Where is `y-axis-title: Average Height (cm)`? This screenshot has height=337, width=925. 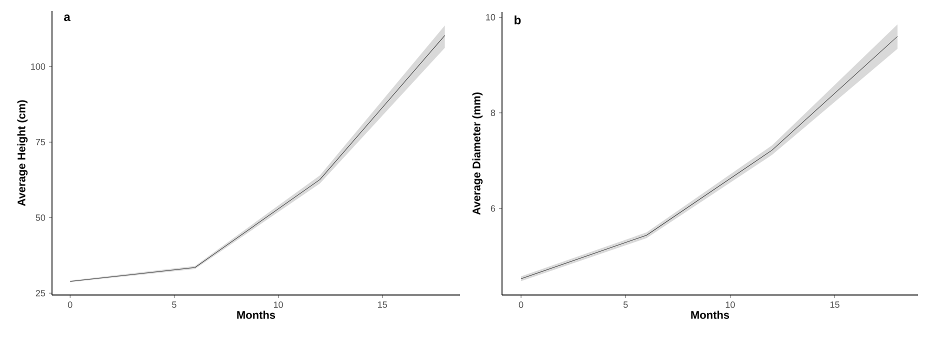
y-axis-title: Average Height (cm) is located at coordinates (22, 153).